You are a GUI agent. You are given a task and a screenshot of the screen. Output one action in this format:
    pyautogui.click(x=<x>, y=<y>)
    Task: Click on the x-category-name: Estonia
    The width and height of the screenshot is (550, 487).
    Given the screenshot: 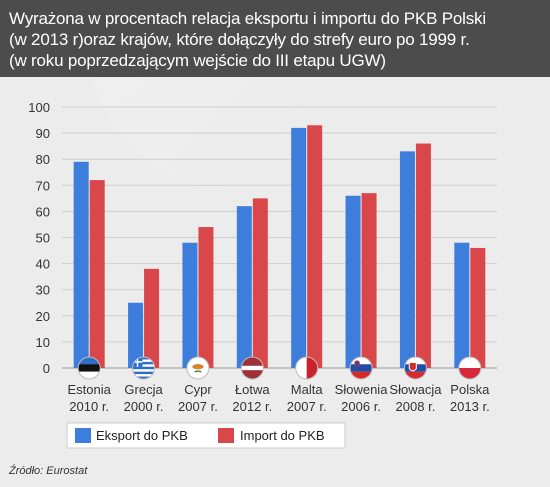 What is the action you would take?
    pyautogui.click(x=90, y=389)
    